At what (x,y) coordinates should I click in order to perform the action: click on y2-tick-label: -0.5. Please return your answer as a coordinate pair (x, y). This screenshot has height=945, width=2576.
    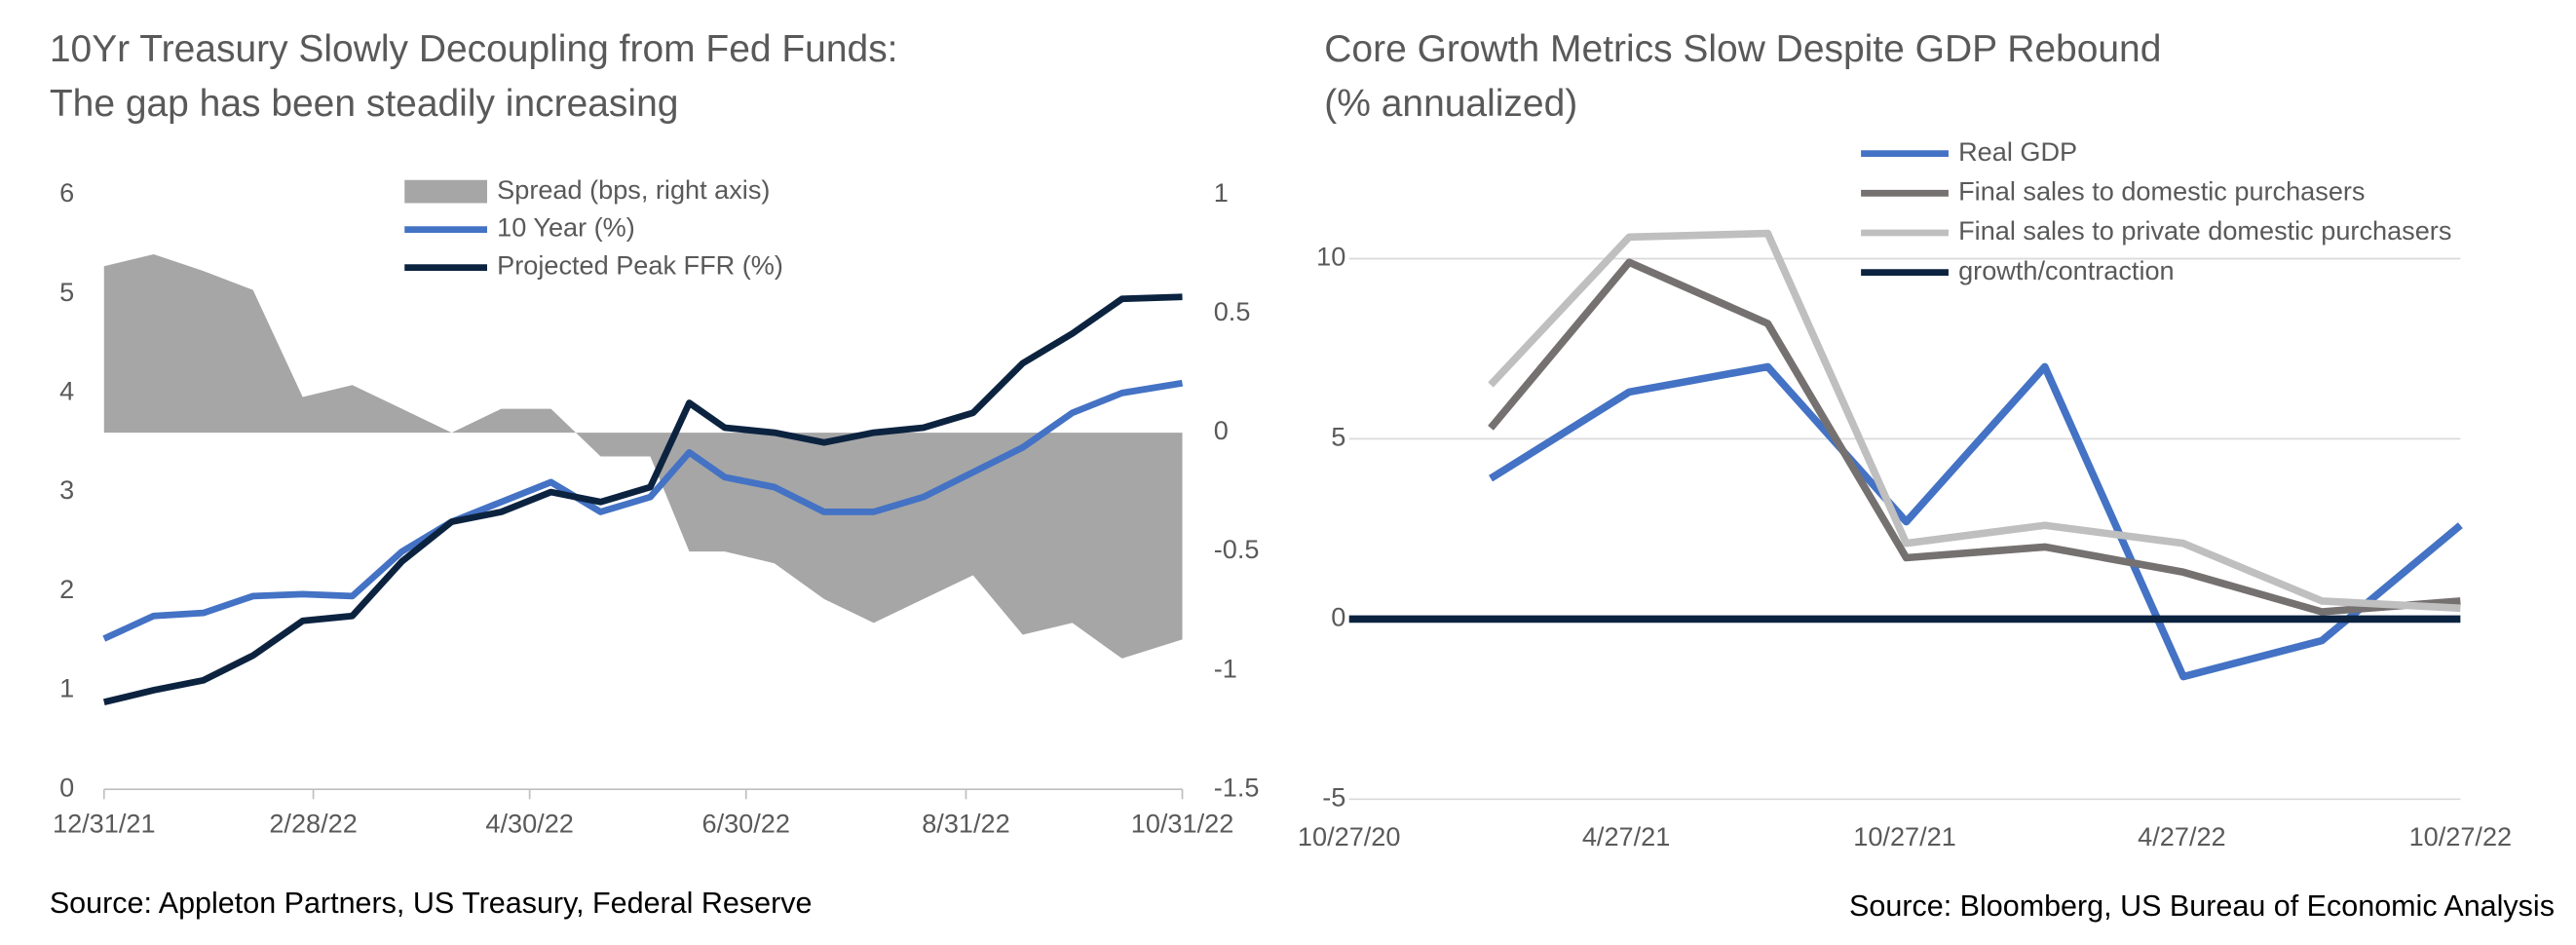
    Looking at the image, I should click on (1237, 549).